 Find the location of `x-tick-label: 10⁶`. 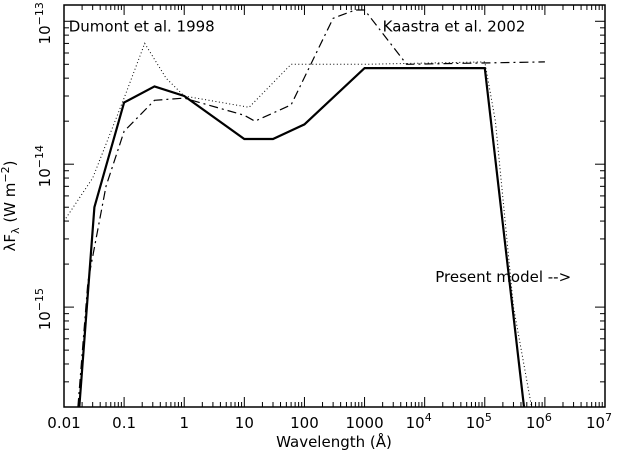

x-tick-label: 10⁶ is located at coordinates (539, 421).